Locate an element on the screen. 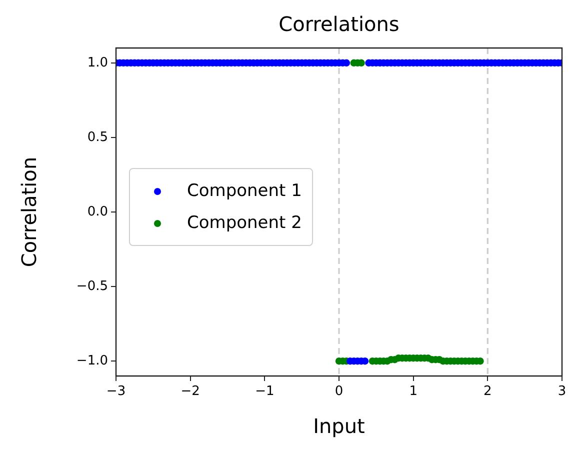  x-tick-label: −2 is located at coordinates (190, 392).